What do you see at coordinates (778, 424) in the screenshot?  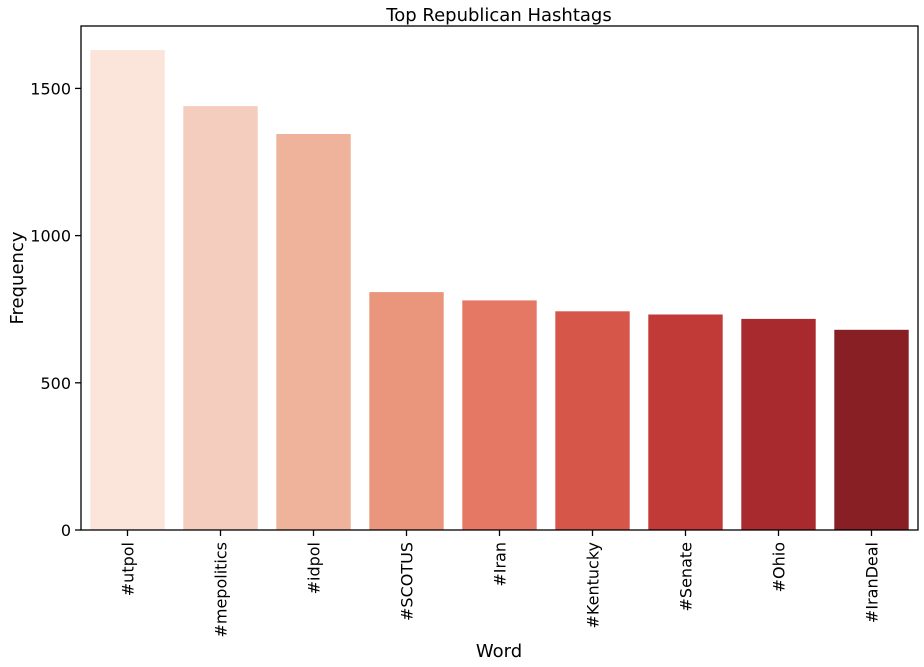 I see `bar-ohio` at bounding box center [778, 424].